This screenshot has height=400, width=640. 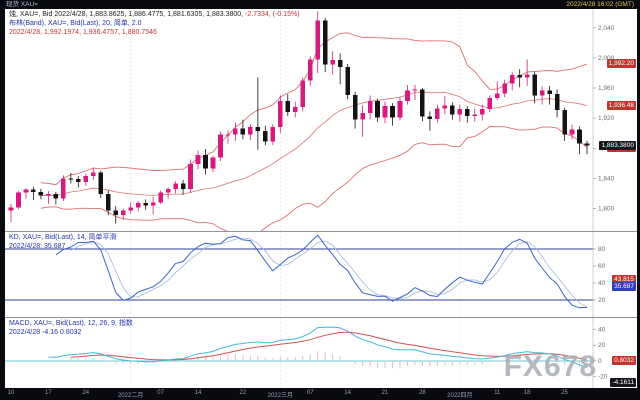 What do you see at coordinates (460, 396) in the screenshot?
I see `x-axis-label: 2022四月` at bounding box center [460, 396].